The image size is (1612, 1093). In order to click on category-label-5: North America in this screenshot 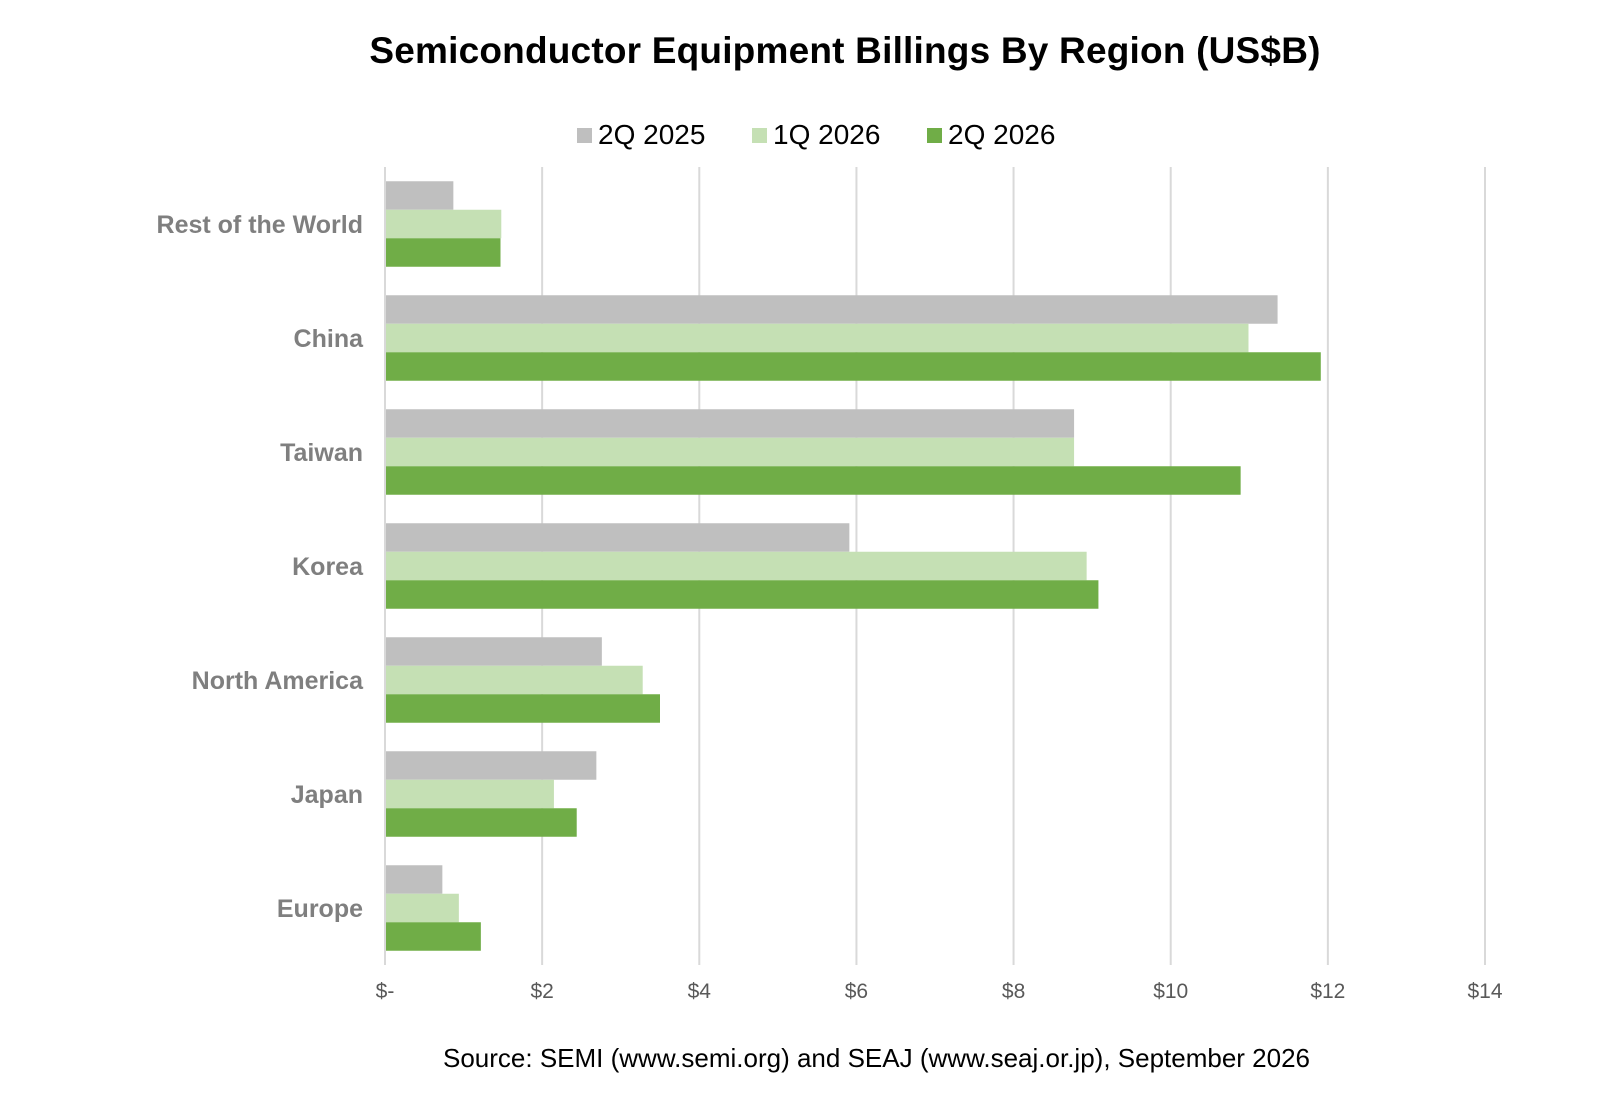, I will do `click(278, 681)`.